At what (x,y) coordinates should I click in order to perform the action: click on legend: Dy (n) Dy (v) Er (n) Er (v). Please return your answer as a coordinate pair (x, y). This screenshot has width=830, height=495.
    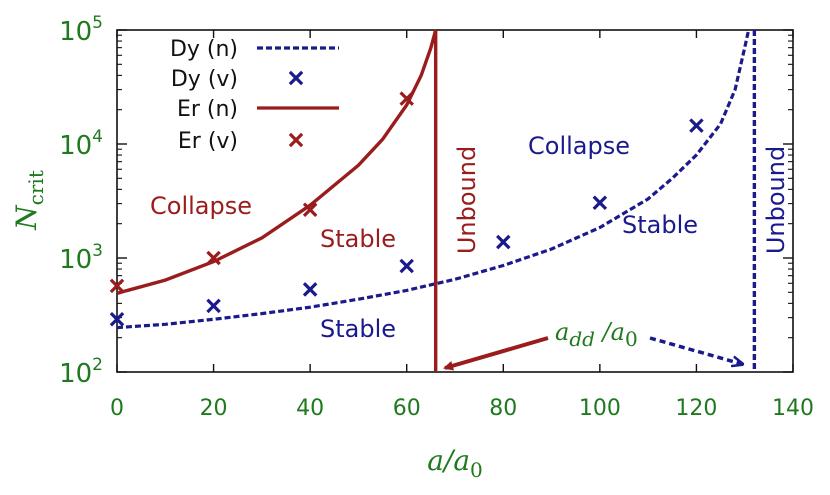
    Looking at the image, I should click on (254, 95).